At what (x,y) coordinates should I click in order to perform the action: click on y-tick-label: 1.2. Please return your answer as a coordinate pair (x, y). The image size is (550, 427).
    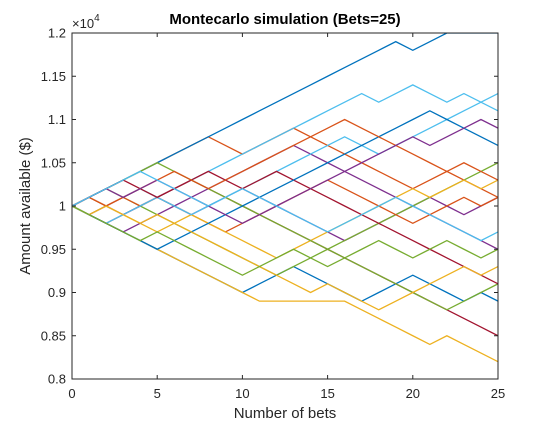
    Looking at the image, I should click on (57, 33).